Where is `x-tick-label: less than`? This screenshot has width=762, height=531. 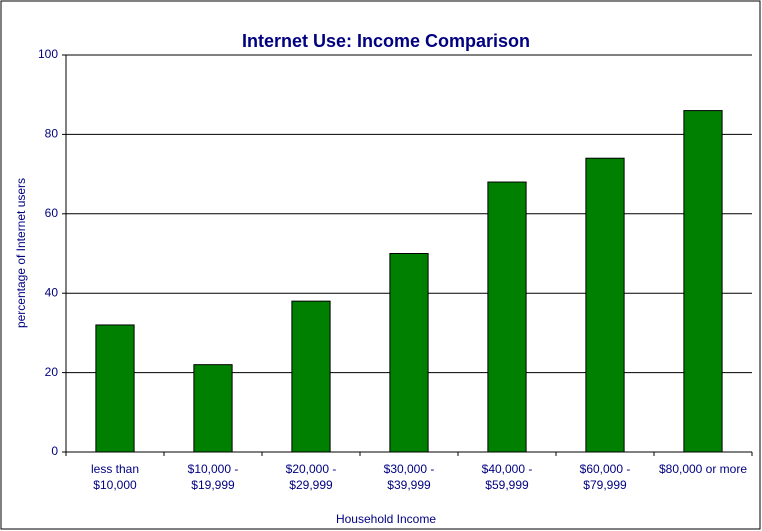 x-tick-label: less than is located at coordinates (115, 469).